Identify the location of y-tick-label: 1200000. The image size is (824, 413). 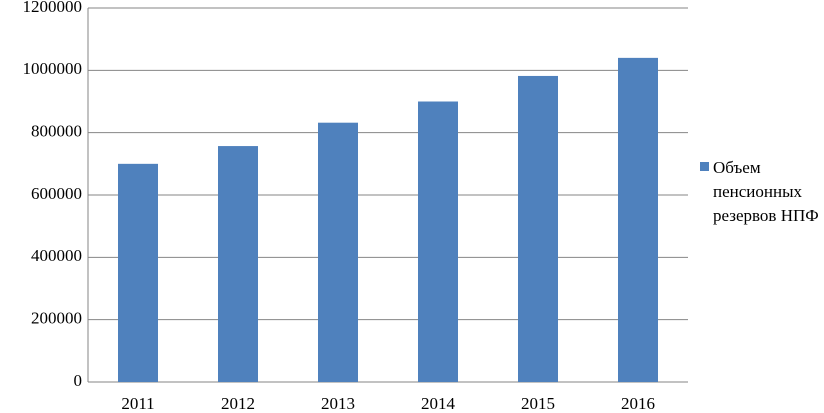
(53, 8).